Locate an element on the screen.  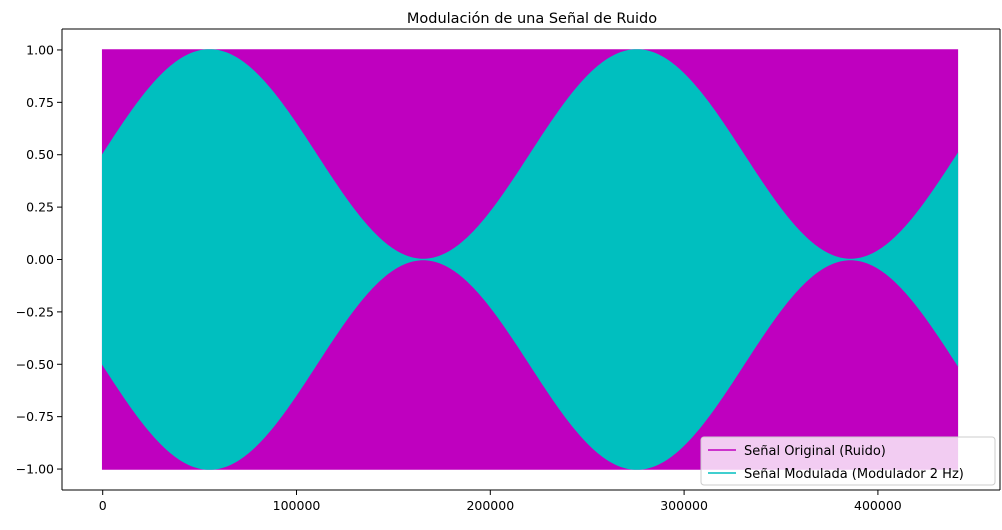
y-tick-label: 0.50 is located at coordinates (40, 154).